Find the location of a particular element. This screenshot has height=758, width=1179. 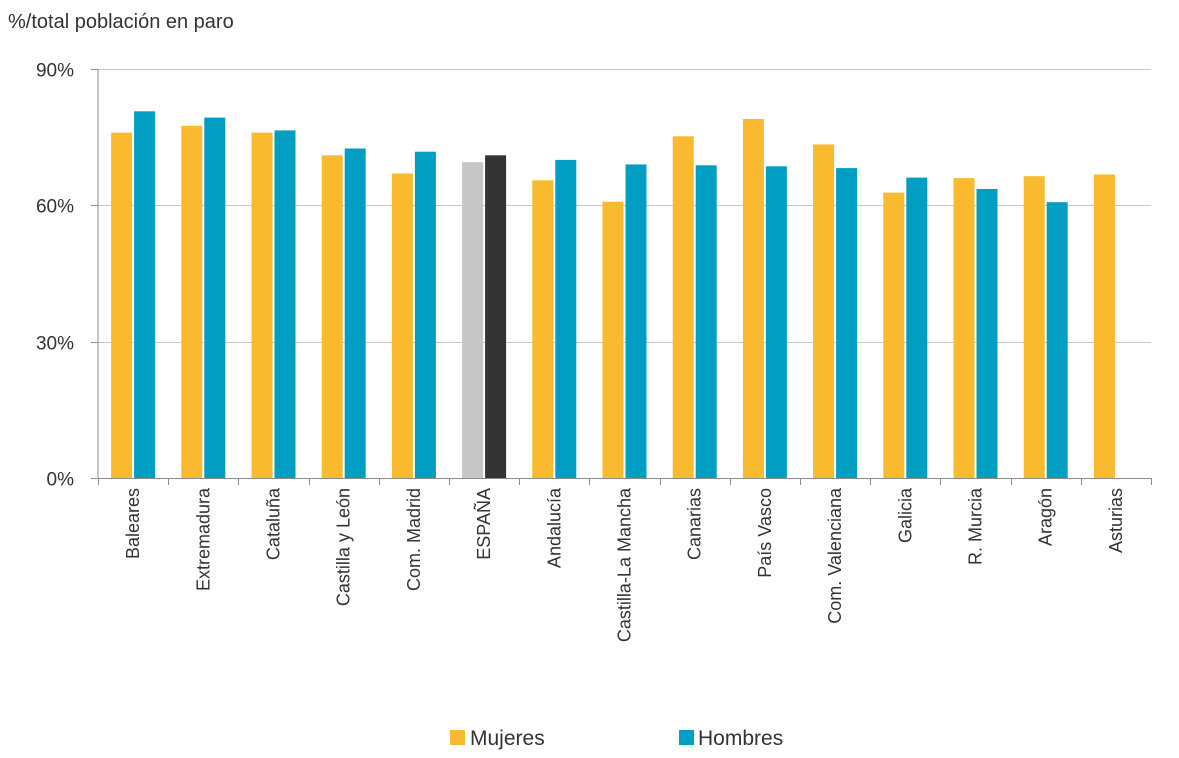

bar-mujeres-com-madrid is located at coordinates (402, 325).